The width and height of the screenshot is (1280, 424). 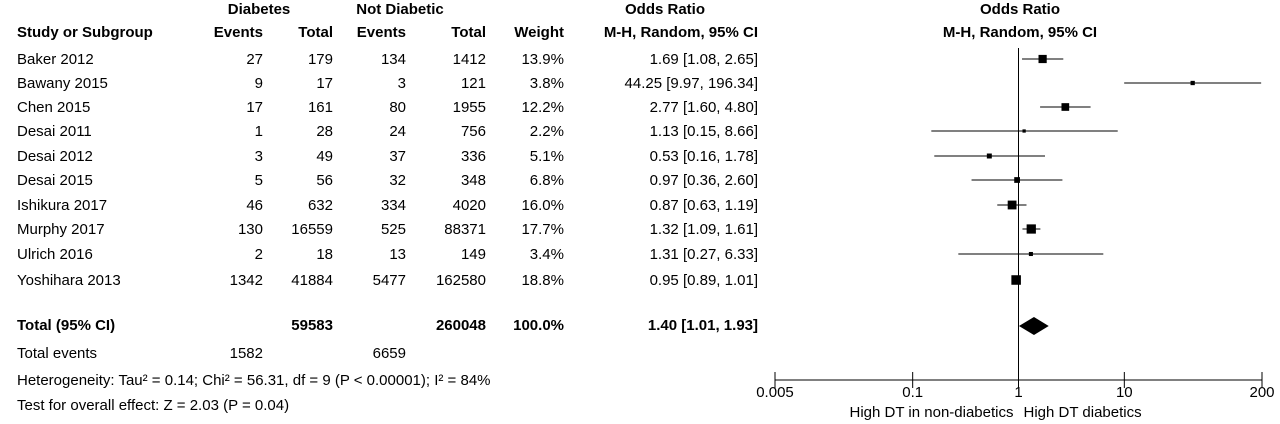 I want to click on total-not-diabetic: 4020, so click(x=469, y=205).